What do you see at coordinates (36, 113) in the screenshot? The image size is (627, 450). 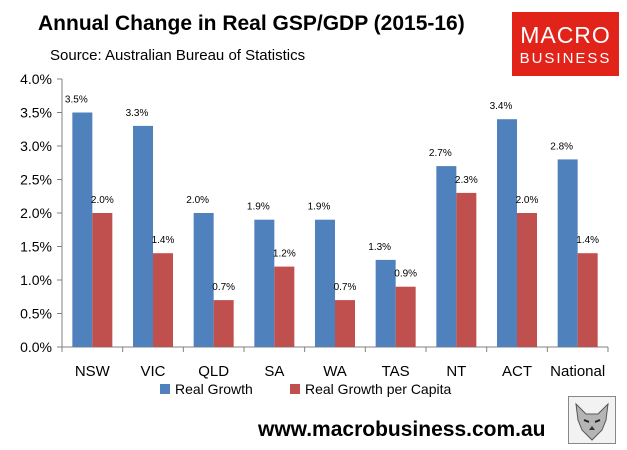 I see `y-tick-label: 3.5%` at bounding box center [36, 113].